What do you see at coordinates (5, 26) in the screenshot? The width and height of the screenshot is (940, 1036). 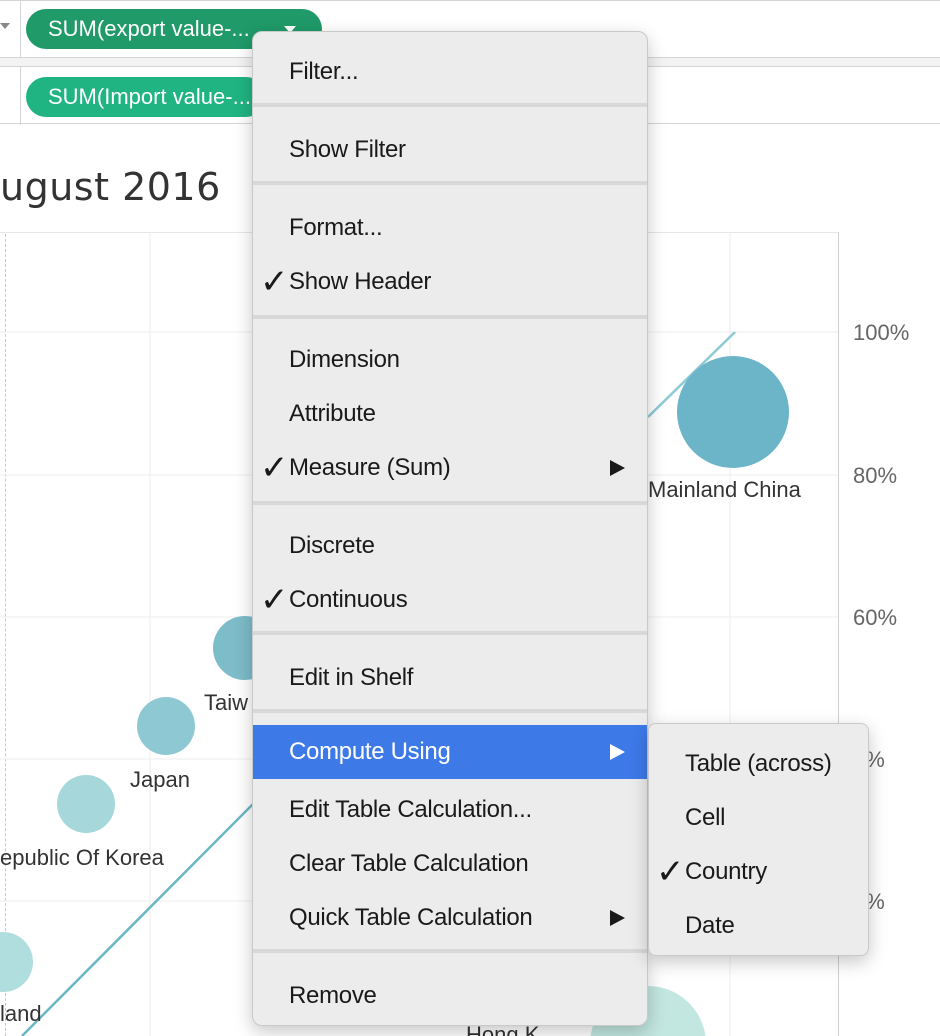 I see `shelf-dropdown-icon` at bounding box center [5, 26].